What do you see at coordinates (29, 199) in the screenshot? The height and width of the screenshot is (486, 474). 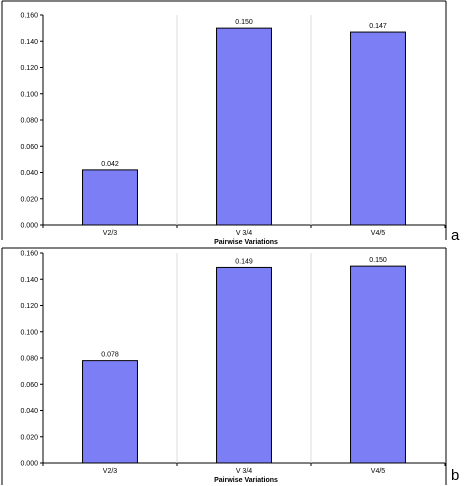 I see `chart-a-y-tick-label: 0.020` at bounding box center [29, 199].